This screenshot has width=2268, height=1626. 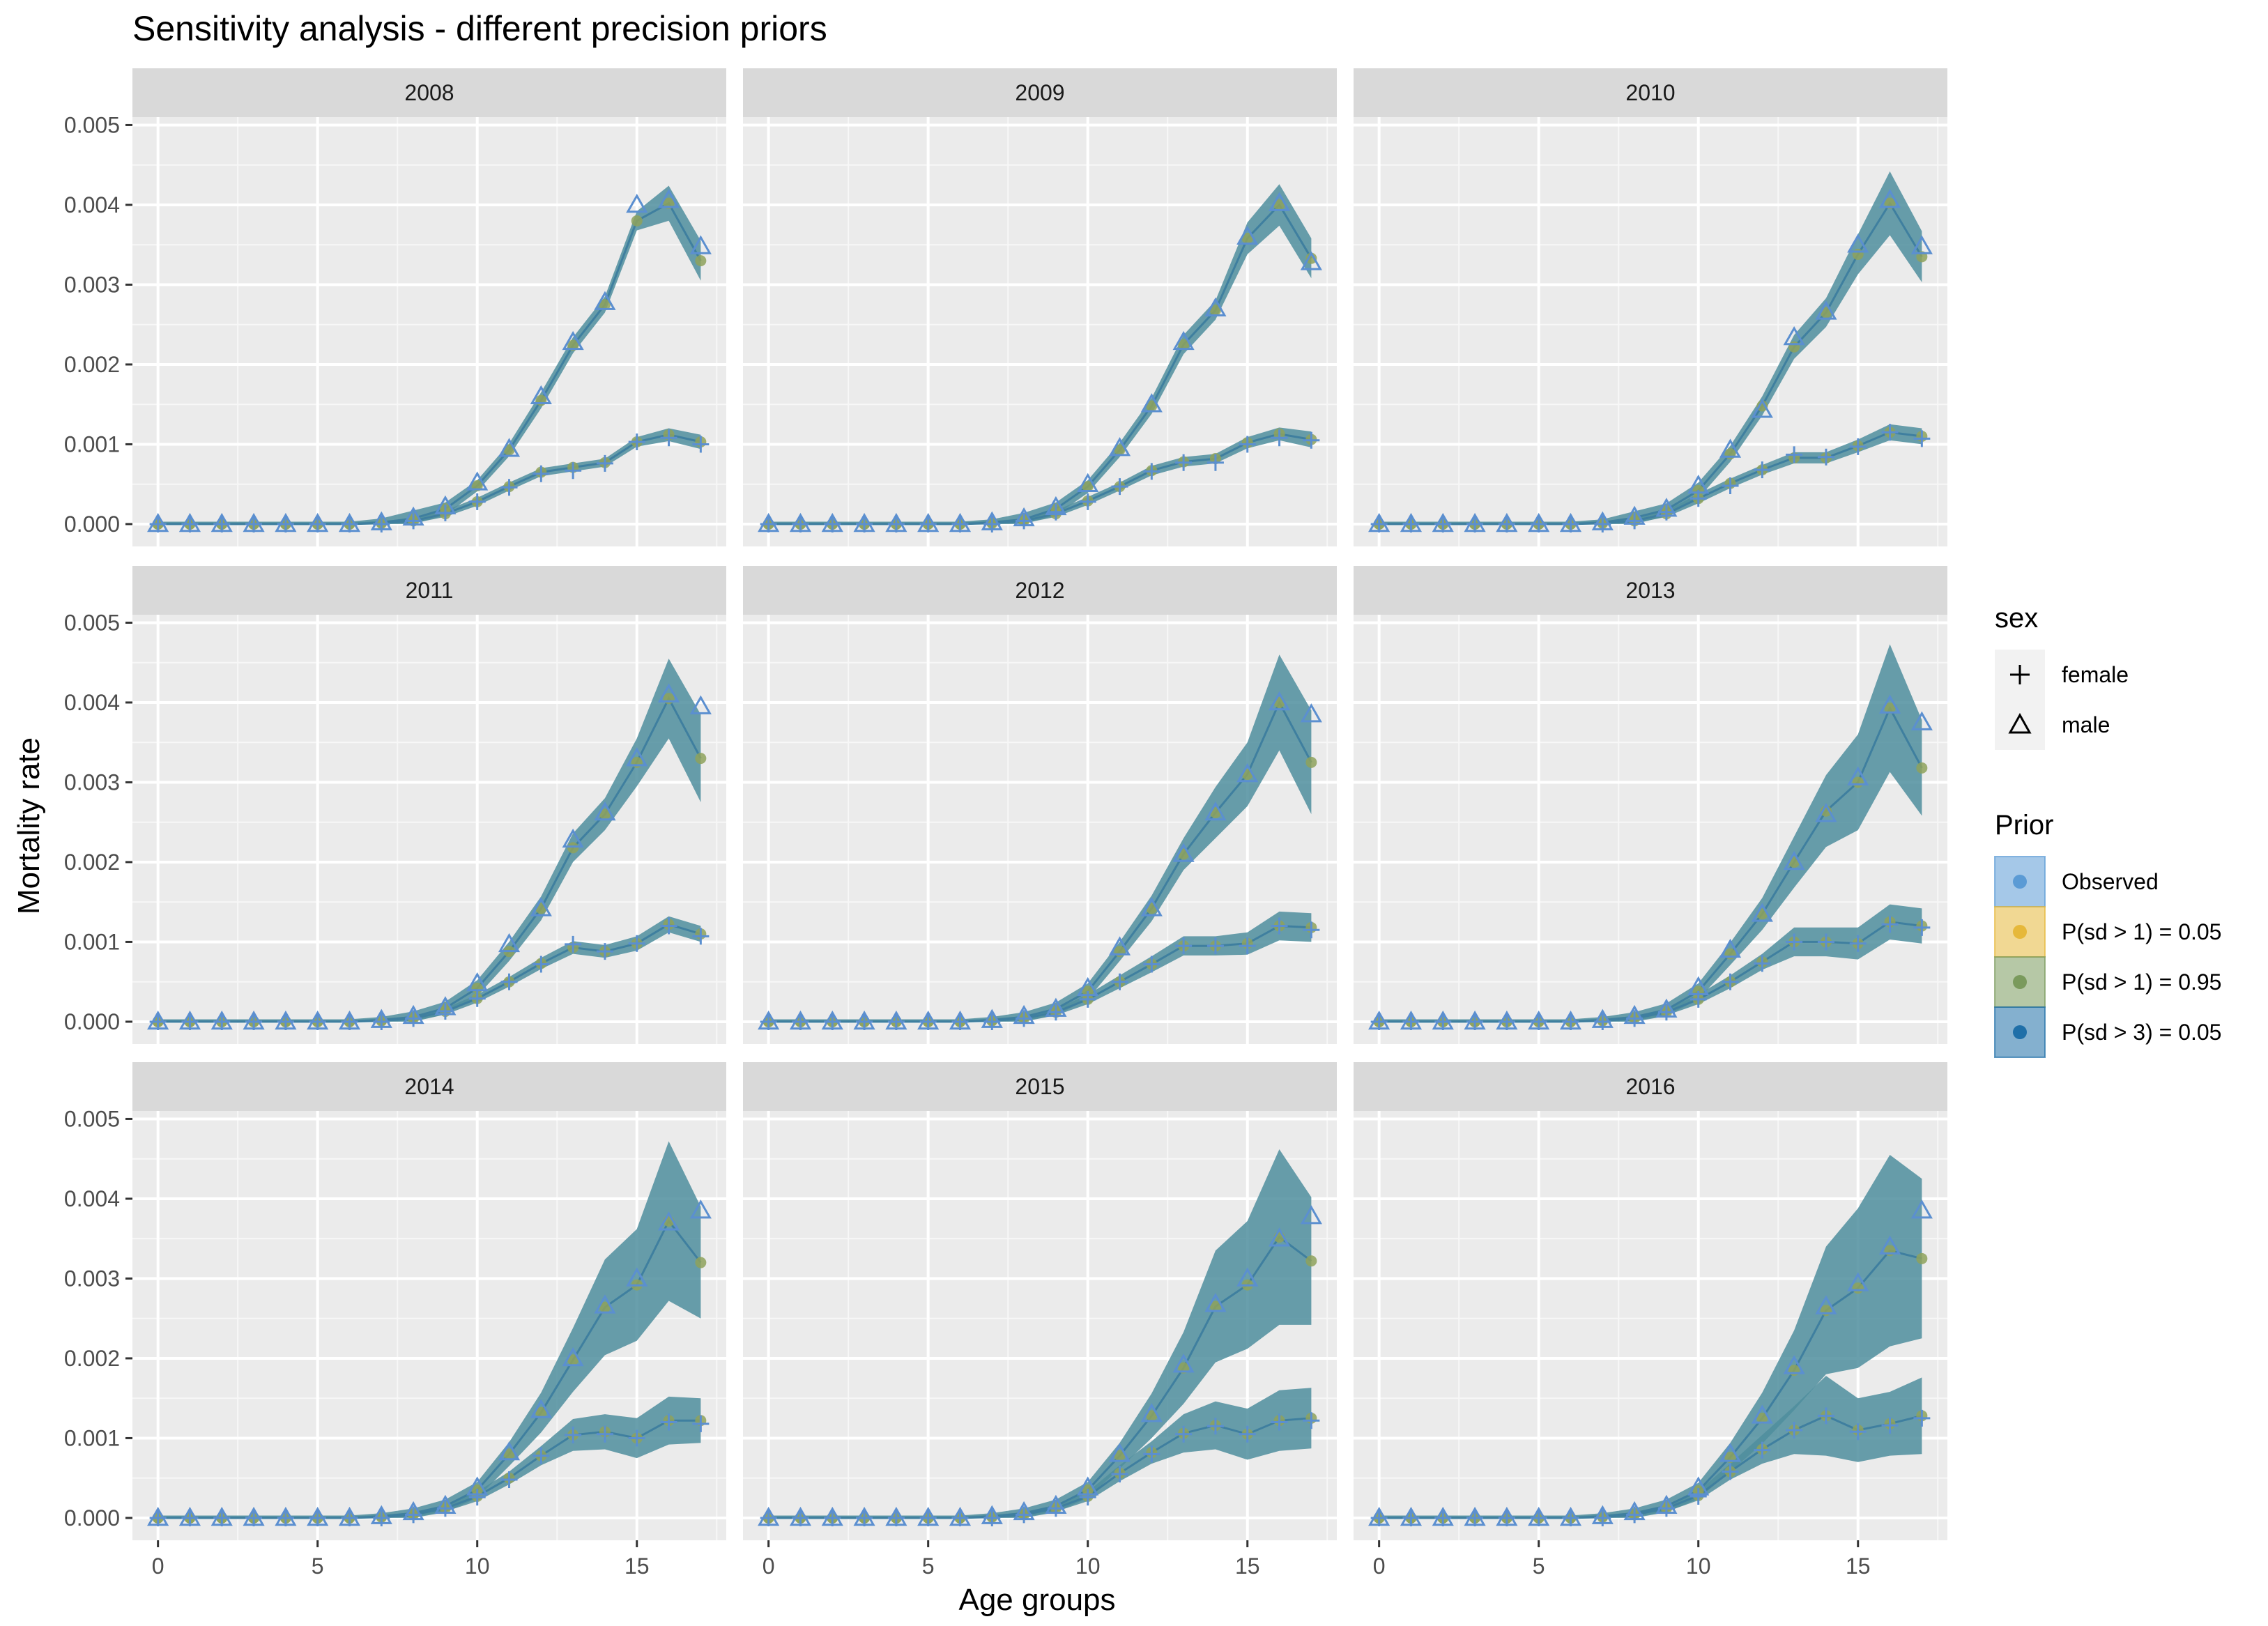 What do you see at coordinates (395, 1320) in the screenshot?
I see `panel-2014: 2014 0.000 0.001 0.002 0.003 0.004 0.005 0 5 10 15` at bounding box center [395, 1320].